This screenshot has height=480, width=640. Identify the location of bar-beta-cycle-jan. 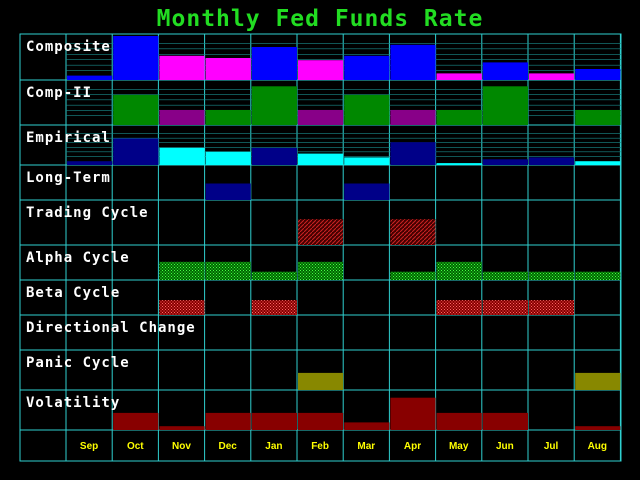
(274, 307).